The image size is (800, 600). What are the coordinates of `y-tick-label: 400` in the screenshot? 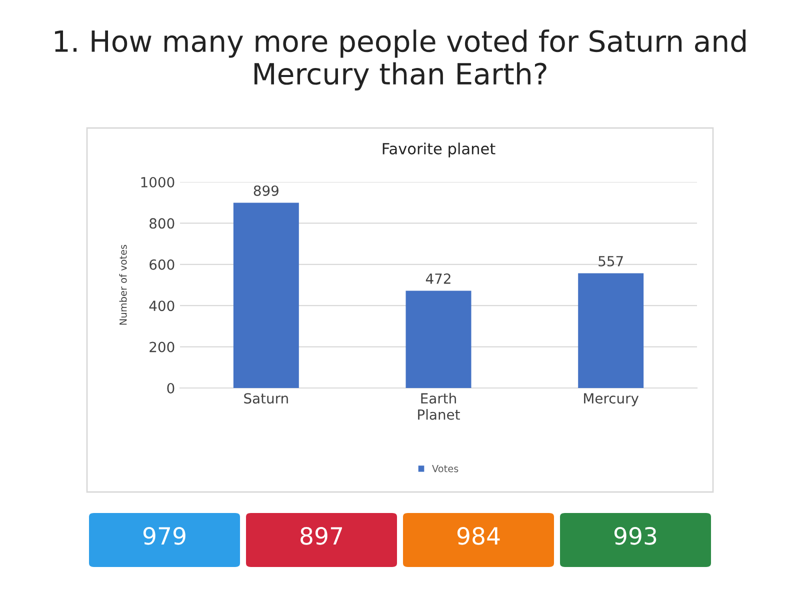 It's located at (161, 306).